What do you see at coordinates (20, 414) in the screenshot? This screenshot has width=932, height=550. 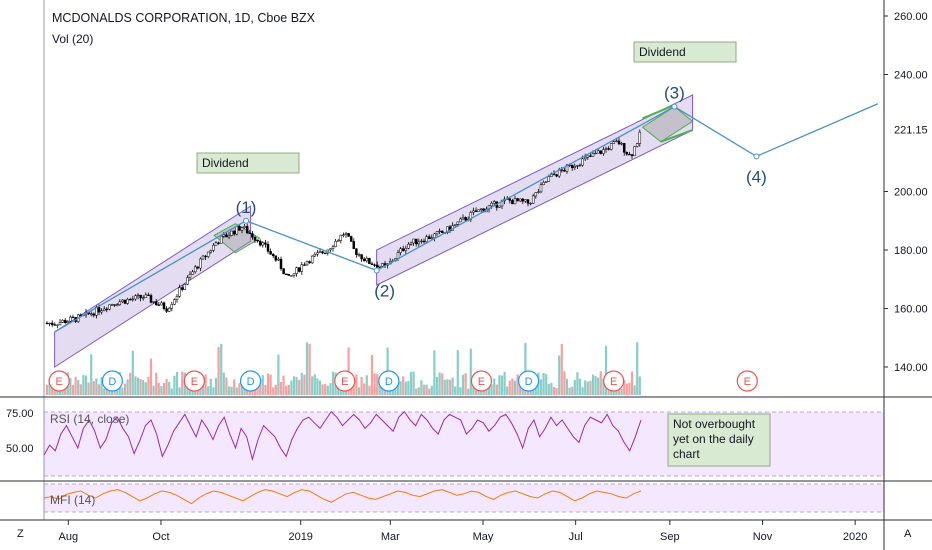 I see `rsi-tick-label: 75.00` at bounding box center [20, 414].